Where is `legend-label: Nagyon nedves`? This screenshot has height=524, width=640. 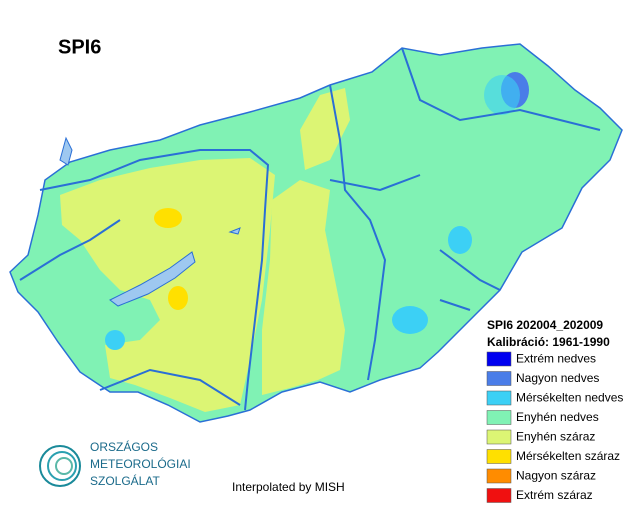 legend-label: Nagyon nedves is located at coordinates (557, 378).